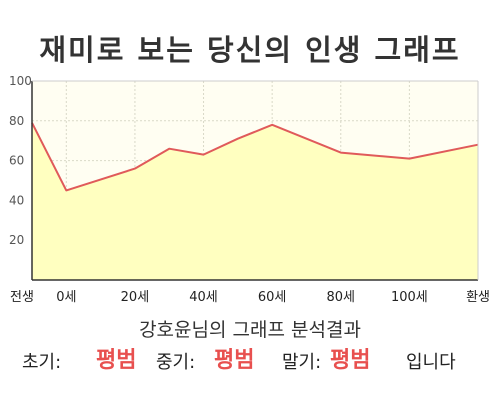 The width and height of the screenshot is (500, 400). I want to click on result-suffix: 입니다, so click(431, 362).